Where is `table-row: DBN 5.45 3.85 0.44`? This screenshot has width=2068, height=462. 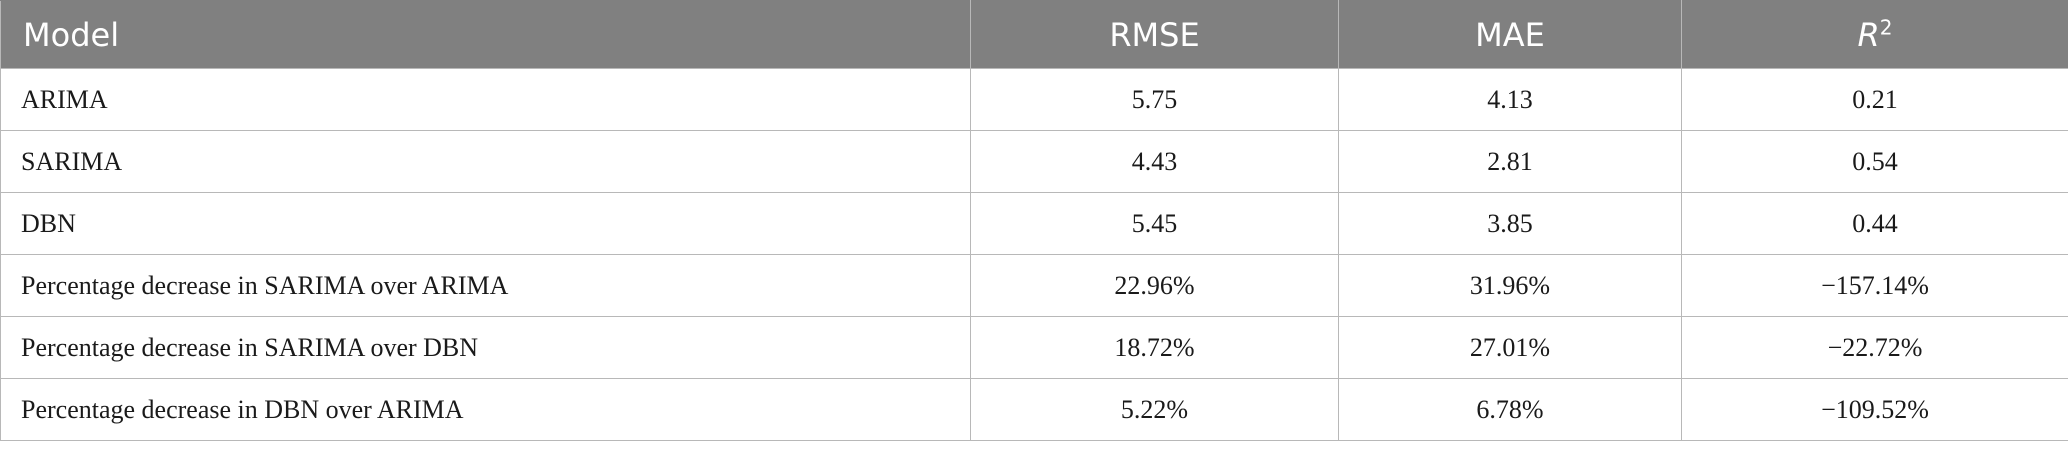 table-row: DBN 5.45 3.85 0.44 is located at coordinates (1034, 223).